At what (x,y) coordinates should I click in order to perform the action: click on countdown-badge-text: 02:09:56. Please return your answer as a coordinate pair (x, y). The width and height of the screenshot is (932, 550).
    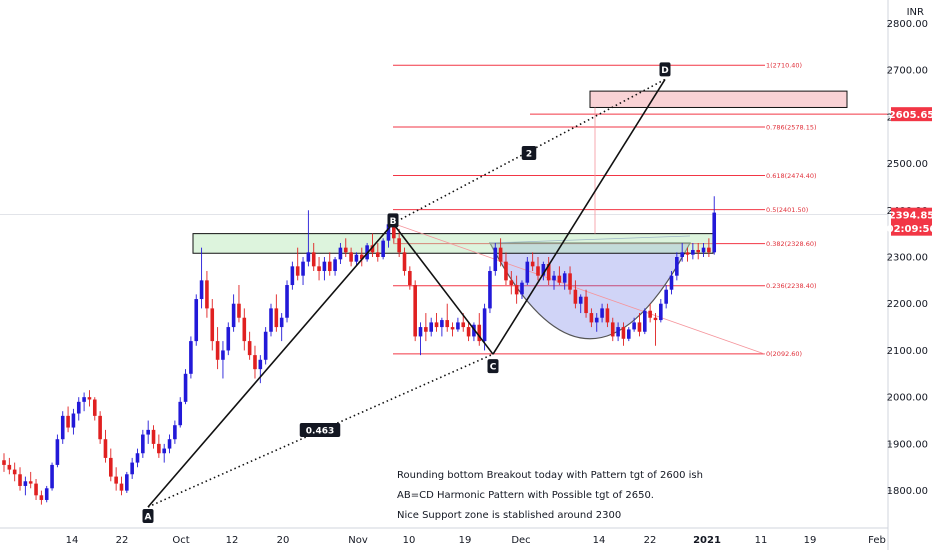
    Looking at the image, I should click on (909, 229).